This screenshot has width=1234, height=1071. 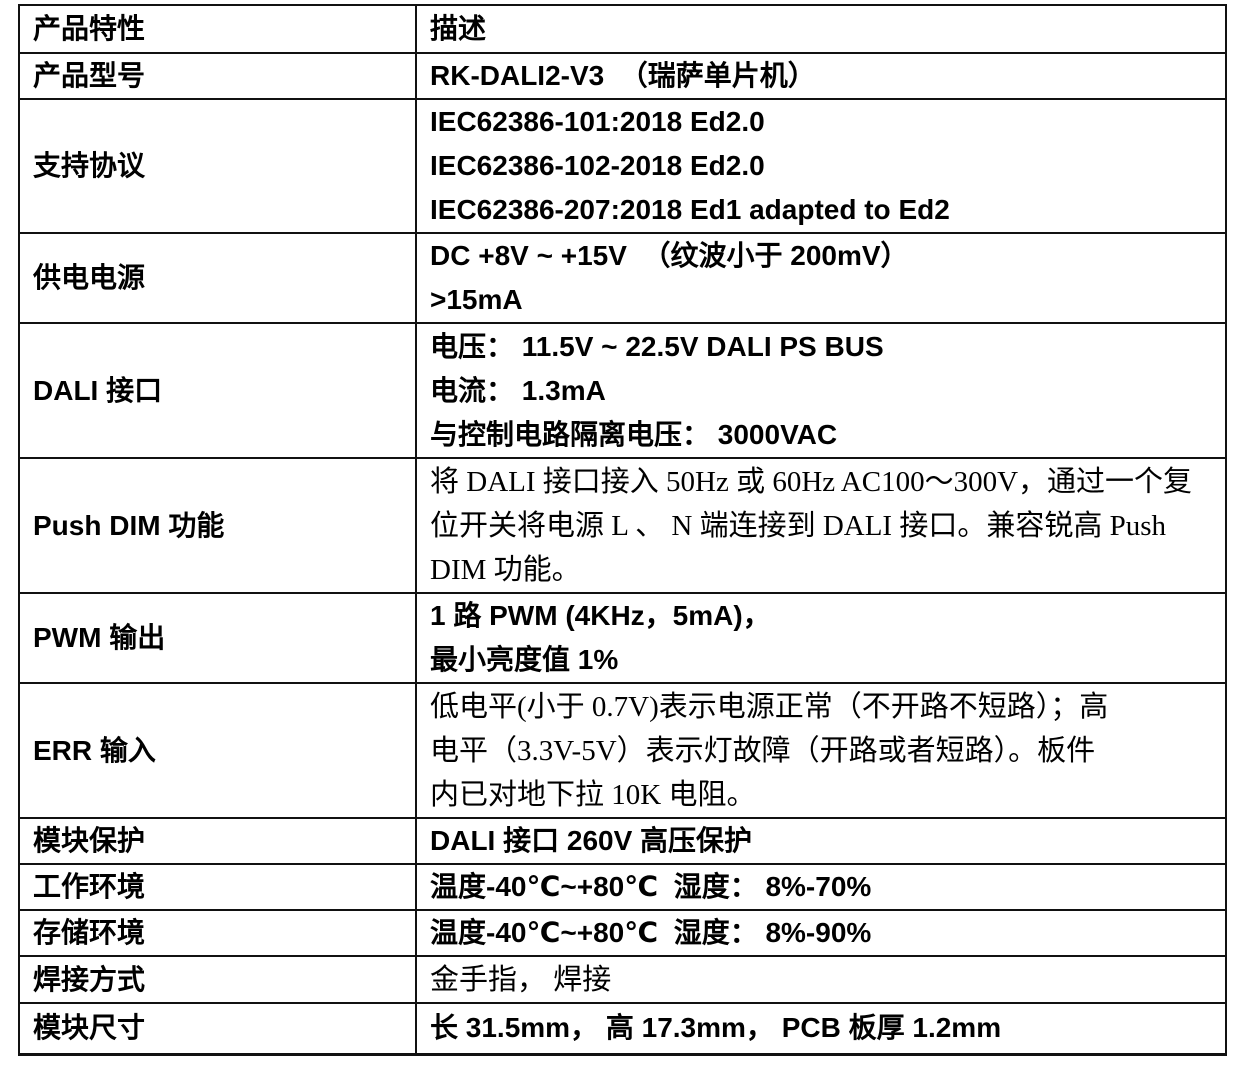 I want to click on description-cell: 长 31.5mm， 高 17.3mm， PCB 板厚 1.2mm, so click(x=821, y=1029).